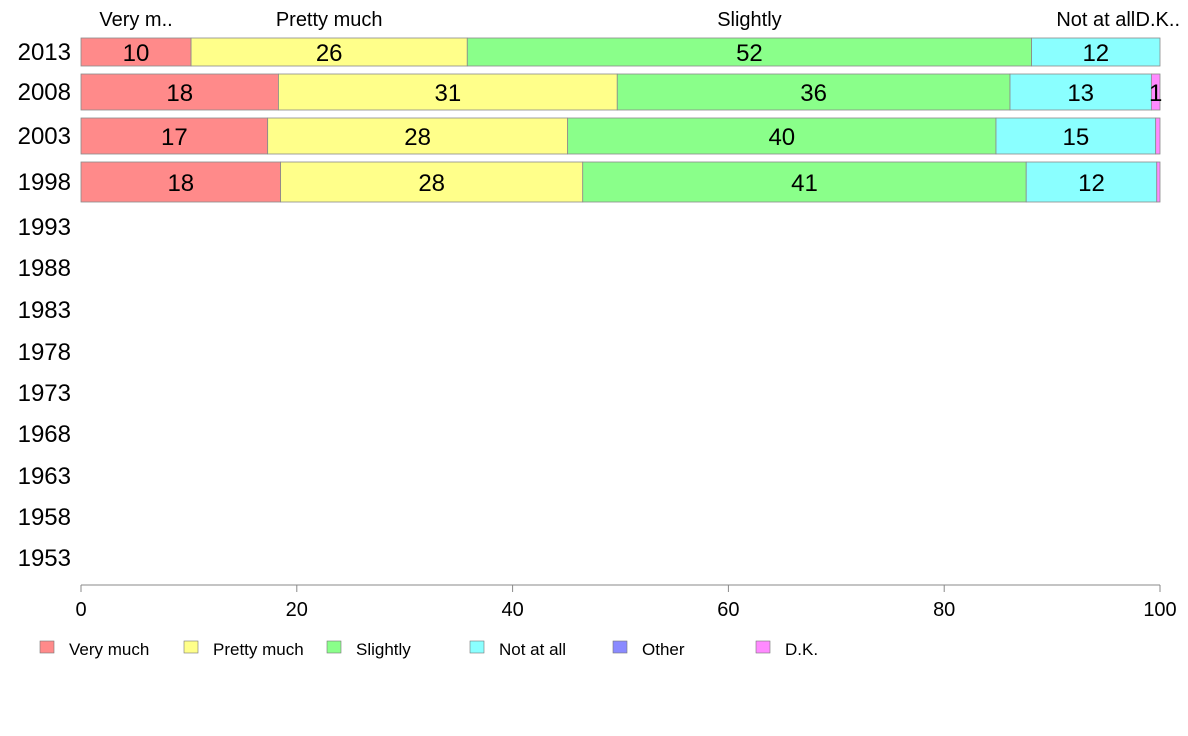 The height and width of the screenshot is (736, 1188). I want to click on data-label: 41, so click(804, 183).